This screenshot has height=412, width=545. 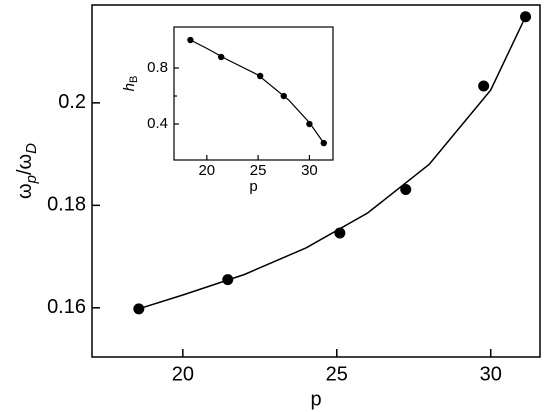 I want to click on y-axis-label: hB, so click(x=130, y=84).